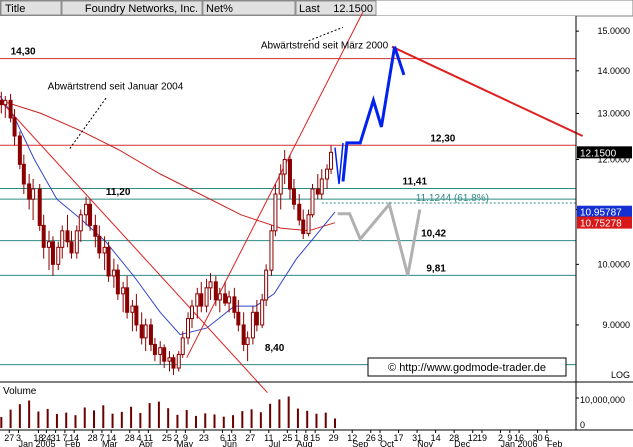  What do you see at coordinates (487, 91) in the screenshot?
I see `trend-line` at bounding box center [487, 91].